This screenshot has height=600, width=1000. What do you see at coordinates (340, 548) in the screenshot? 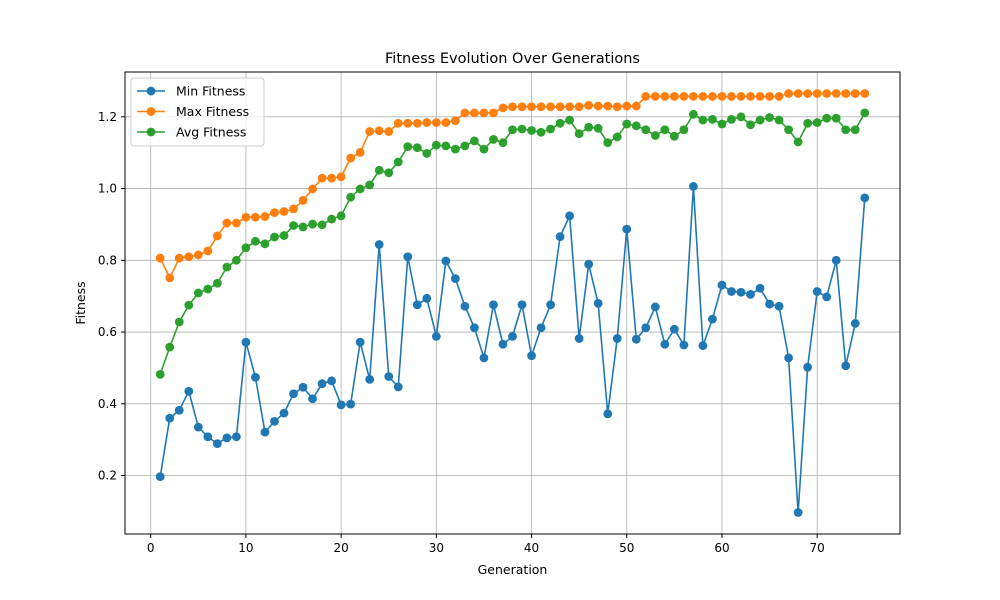
I see `x-tick-label: 20` at bounding box center [340, 548].